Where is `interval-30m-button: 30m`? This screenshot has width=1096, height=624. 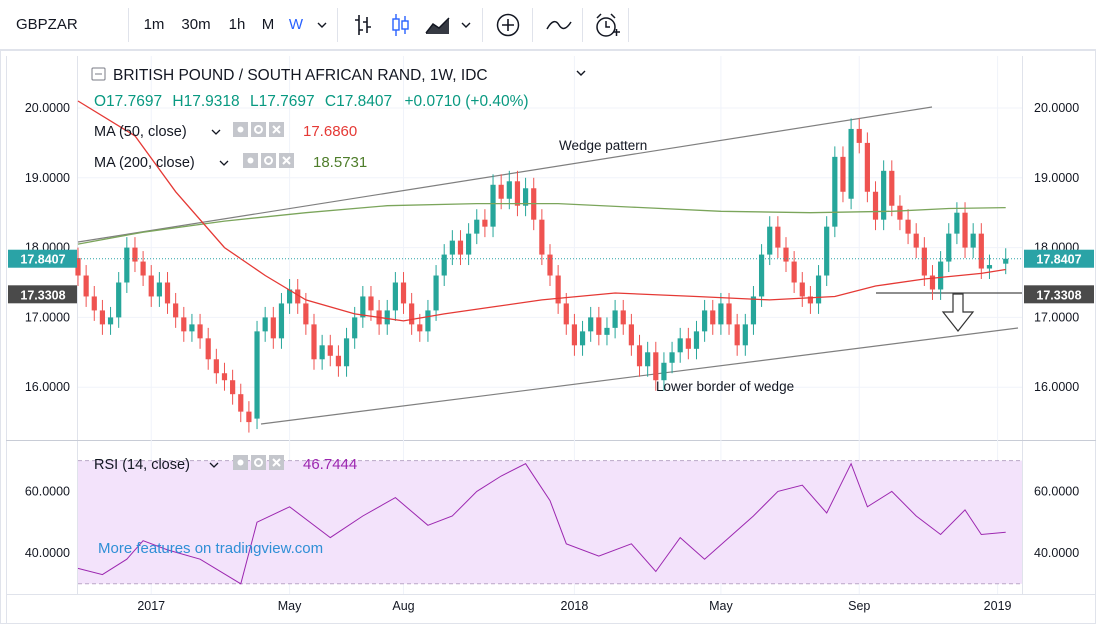 interval-30m-button: 30m is located at coordinates (196, 24).